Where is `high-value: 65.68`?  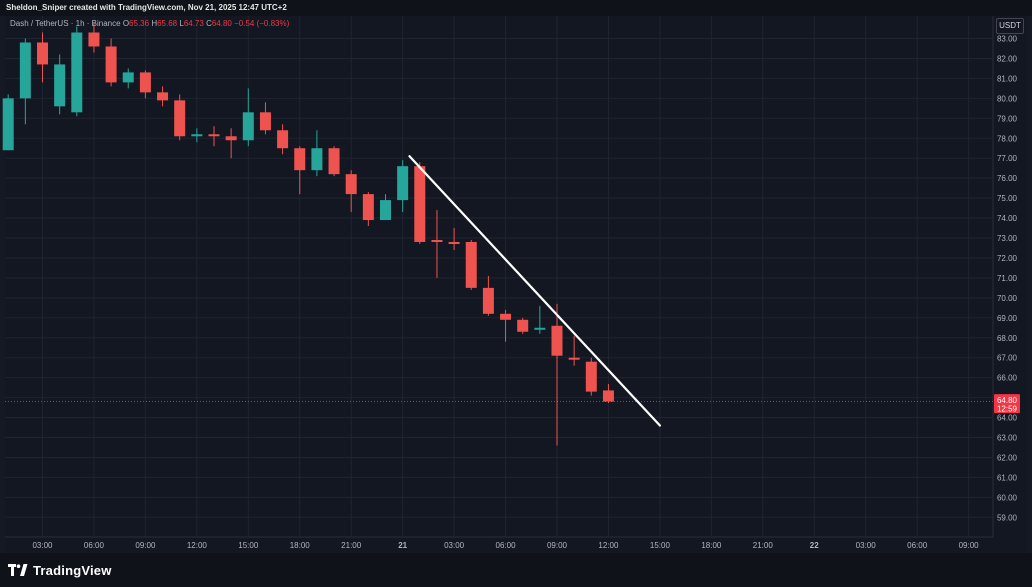 high-value: 65.68 is located at coordinates (167, 23).